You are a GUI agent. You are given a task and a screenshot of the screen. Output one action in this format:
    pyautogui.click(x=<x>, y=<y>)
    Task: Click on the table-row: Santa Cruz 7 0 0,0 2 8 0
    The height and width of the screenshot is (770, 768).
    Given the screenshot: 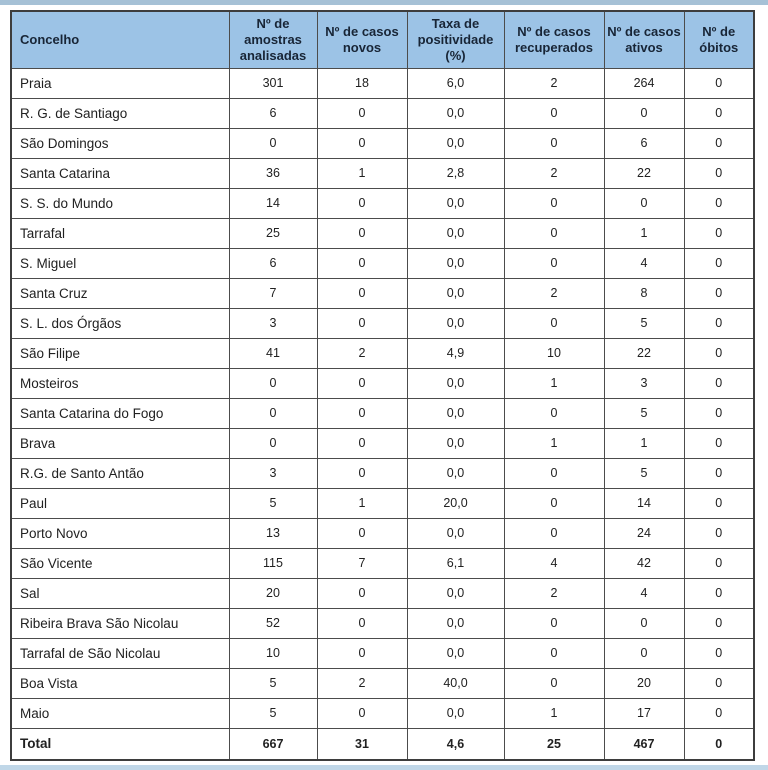 What is the action you would take?
    pyautogui.click(x=382, y=293)
    